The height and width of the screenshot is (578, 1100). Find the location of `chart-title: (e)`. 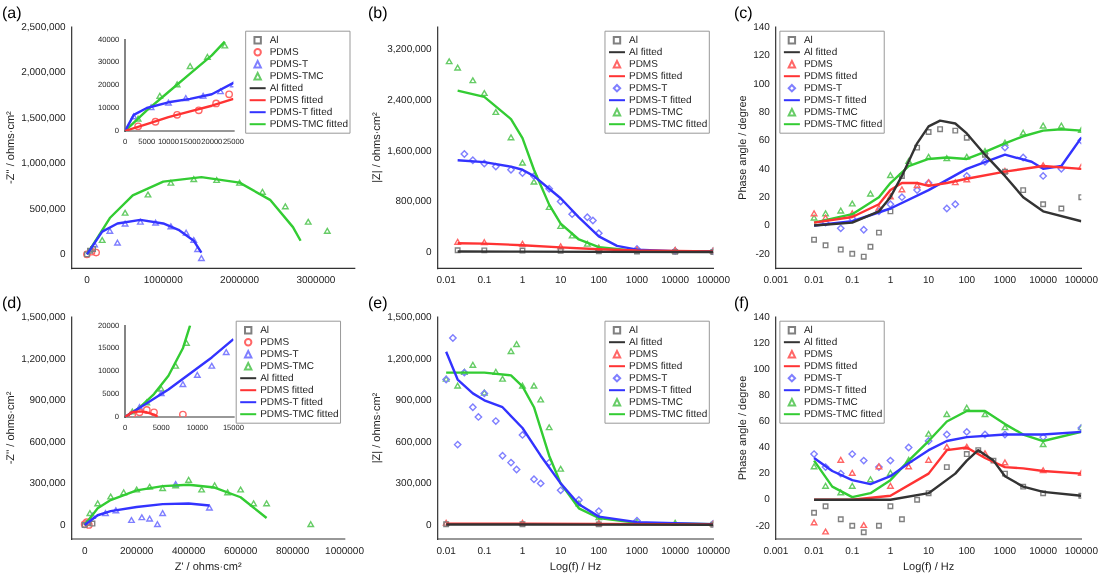

chart-title: (e) is located at coordinates (378, 303).